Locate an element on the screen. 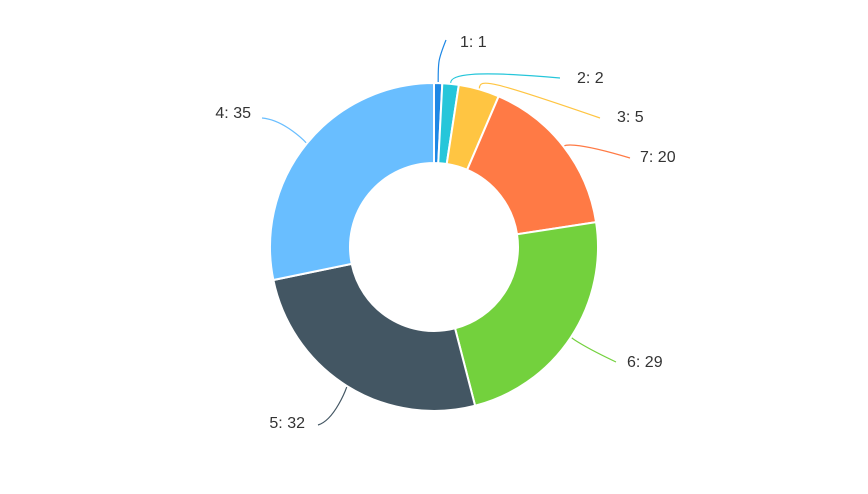 The height and width of the screenshot is (494, 868). slice-label-6: 6: 29 is located at coordinates (645, 362).